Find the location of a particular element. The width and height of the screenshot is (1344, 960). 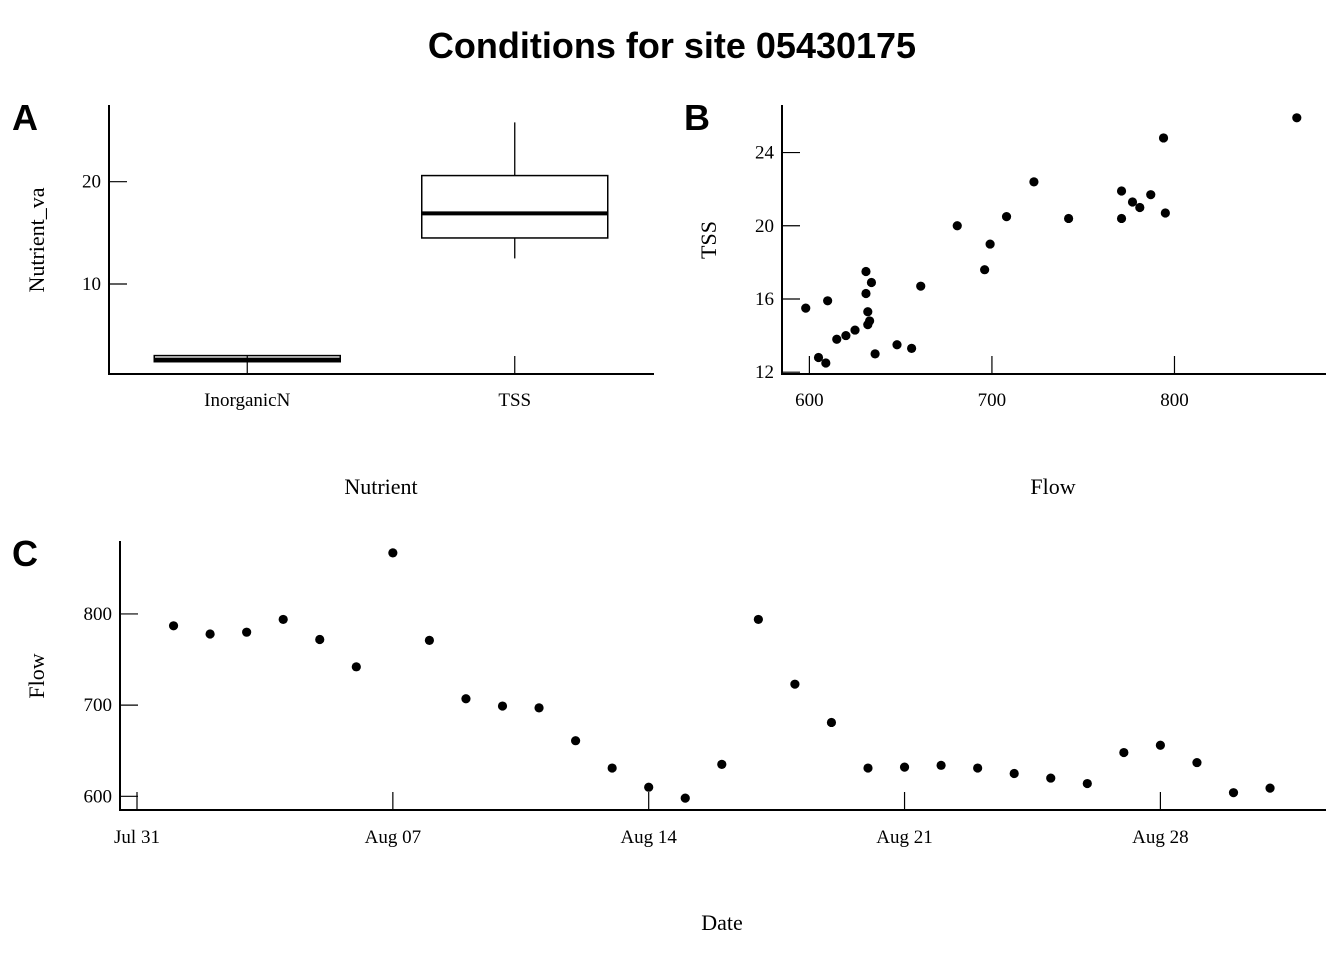

boxplot-area: InorganicN TSS 10 20 is located at coordinates (345, 266).